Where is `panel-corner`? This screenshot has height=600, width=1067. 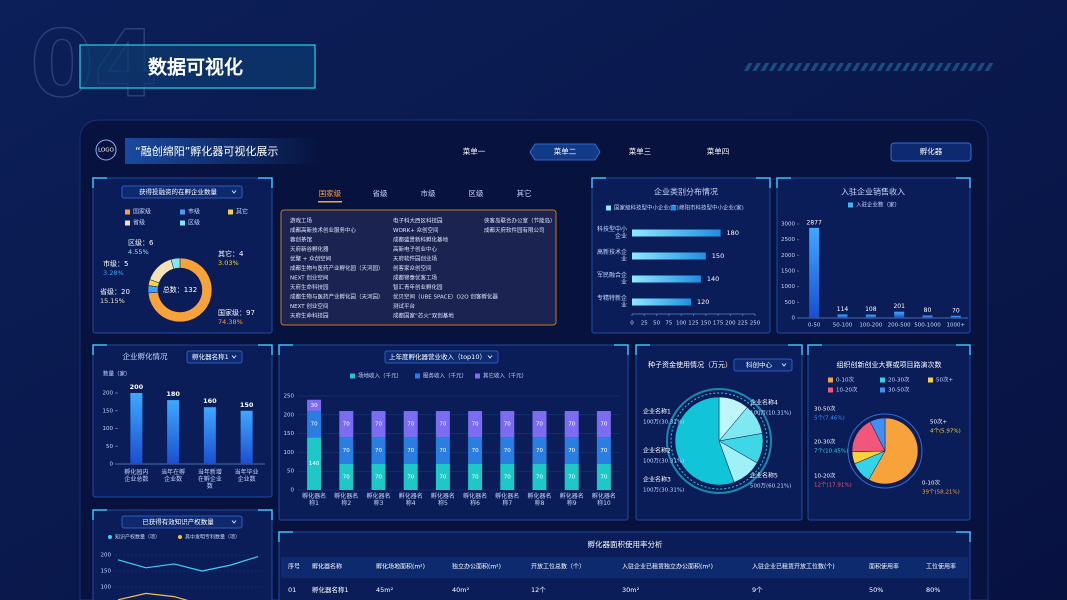
panel-corner is located at coordinates (873, 182).